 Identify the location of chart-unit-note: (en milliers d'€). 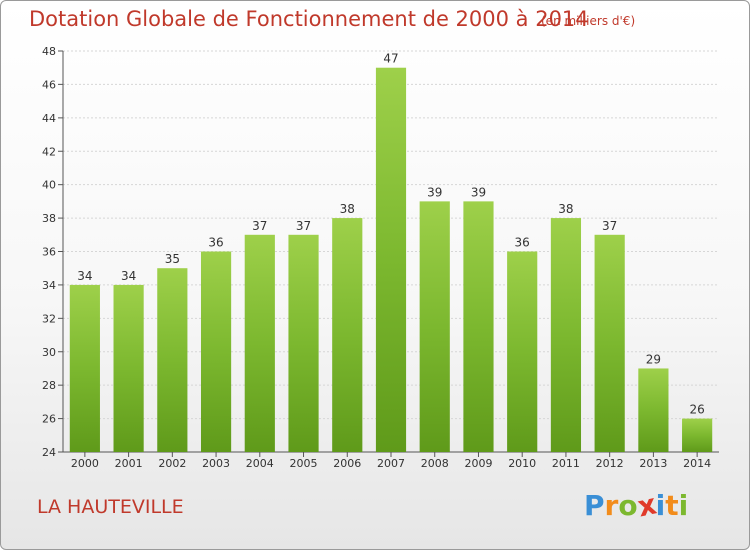
(588, 21).